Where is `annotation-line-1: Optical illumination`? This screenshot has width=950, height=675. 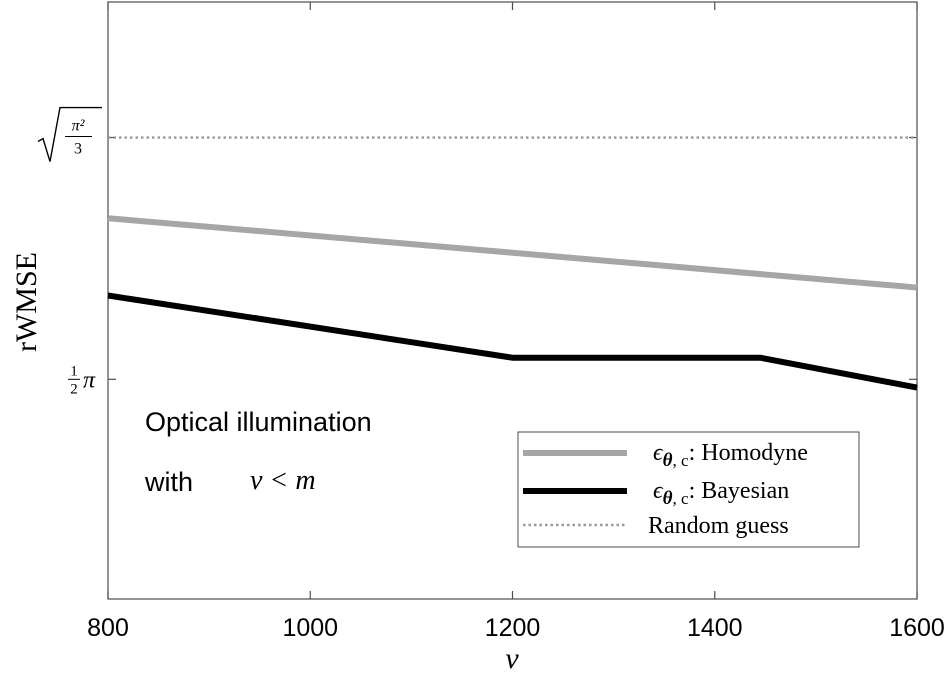 annotation-line-1: Optical illumination is located at coordinates (258, 422).